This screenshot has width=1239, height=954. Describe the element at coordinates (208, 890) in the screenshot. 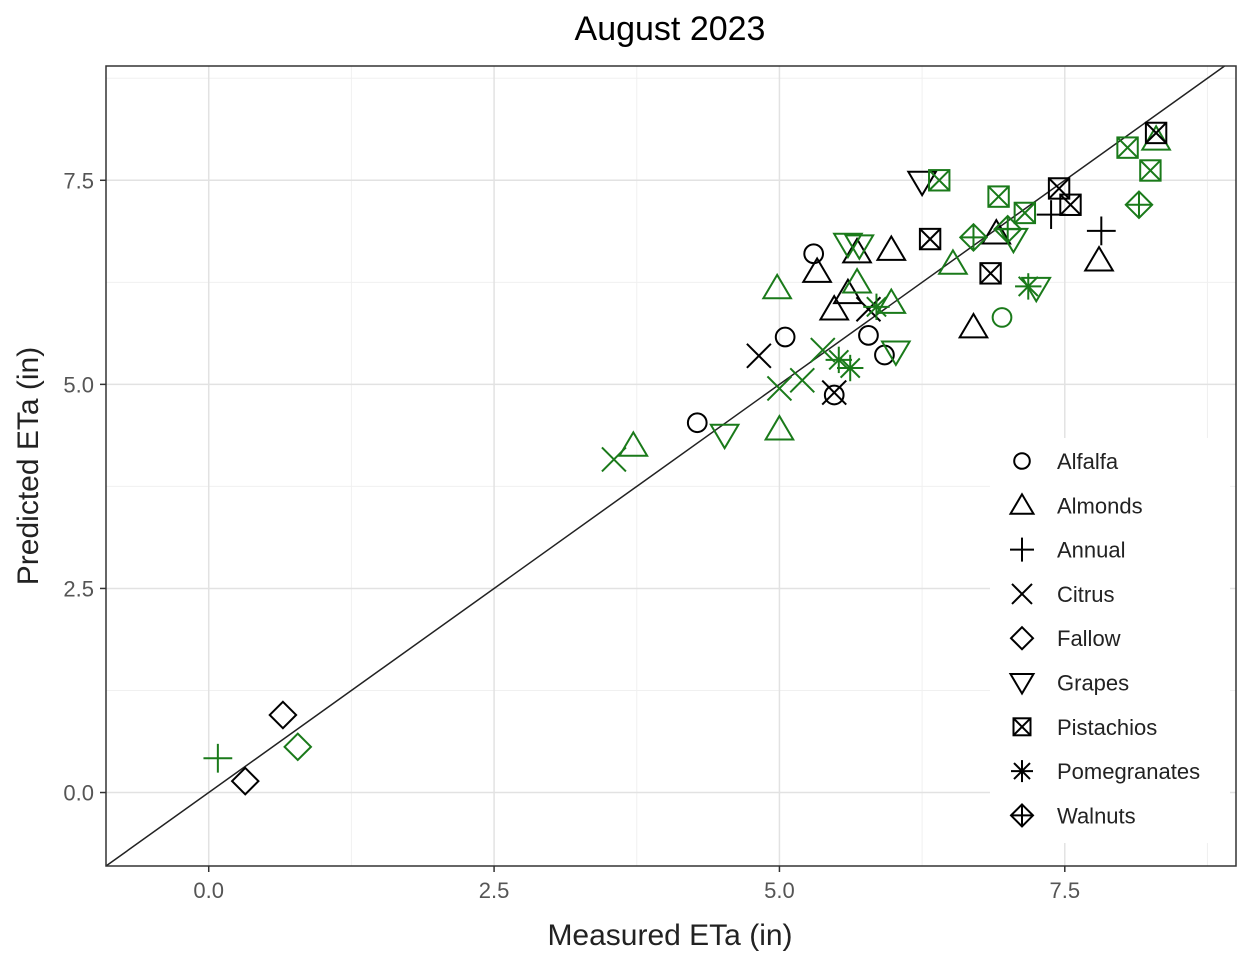

I see `x-tick-label: 0.0` at that location.